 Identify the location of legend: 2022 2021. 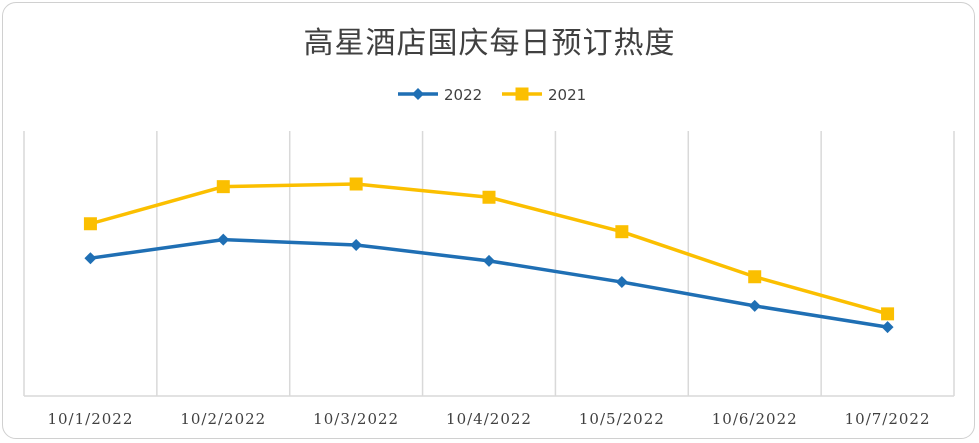
(492, 95).